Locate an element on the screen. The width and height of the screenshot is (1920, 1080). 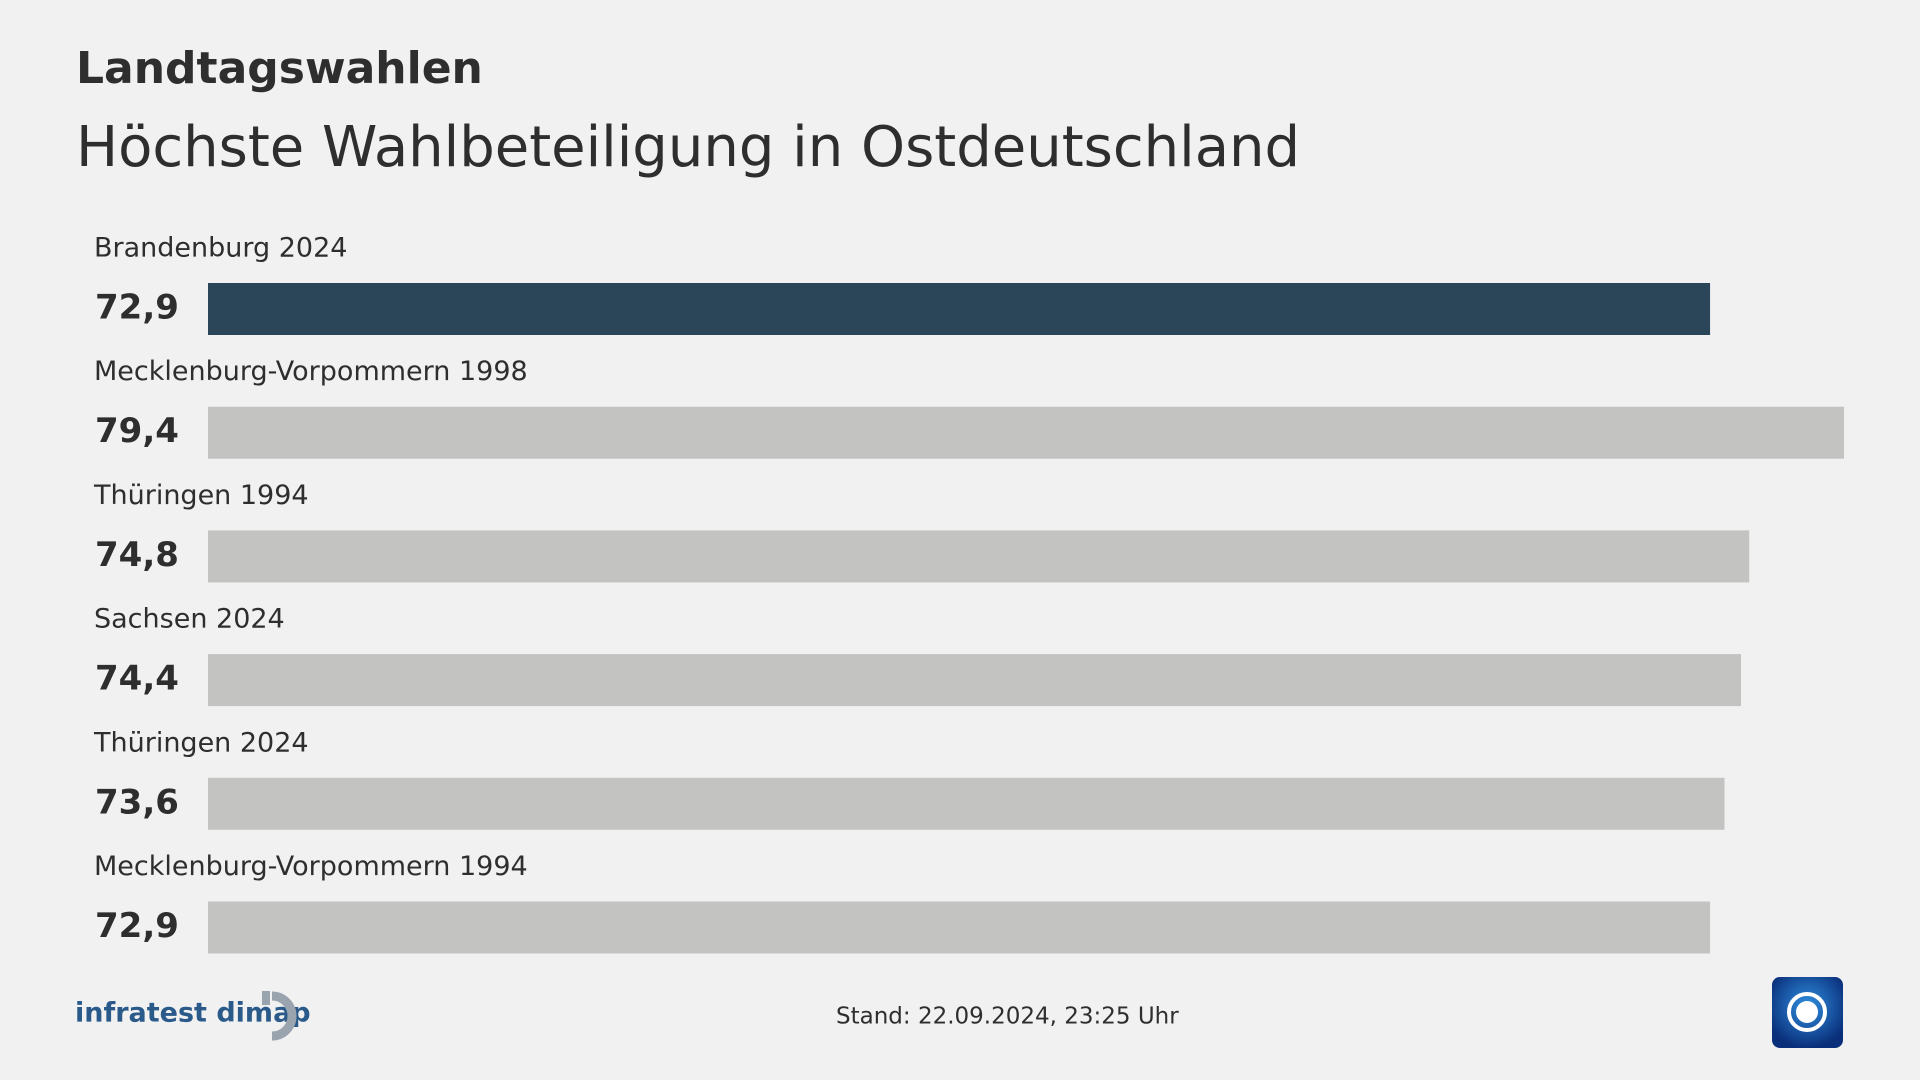
chart-supertitle: Landtagswahlen is located at coordinates (279, 68).